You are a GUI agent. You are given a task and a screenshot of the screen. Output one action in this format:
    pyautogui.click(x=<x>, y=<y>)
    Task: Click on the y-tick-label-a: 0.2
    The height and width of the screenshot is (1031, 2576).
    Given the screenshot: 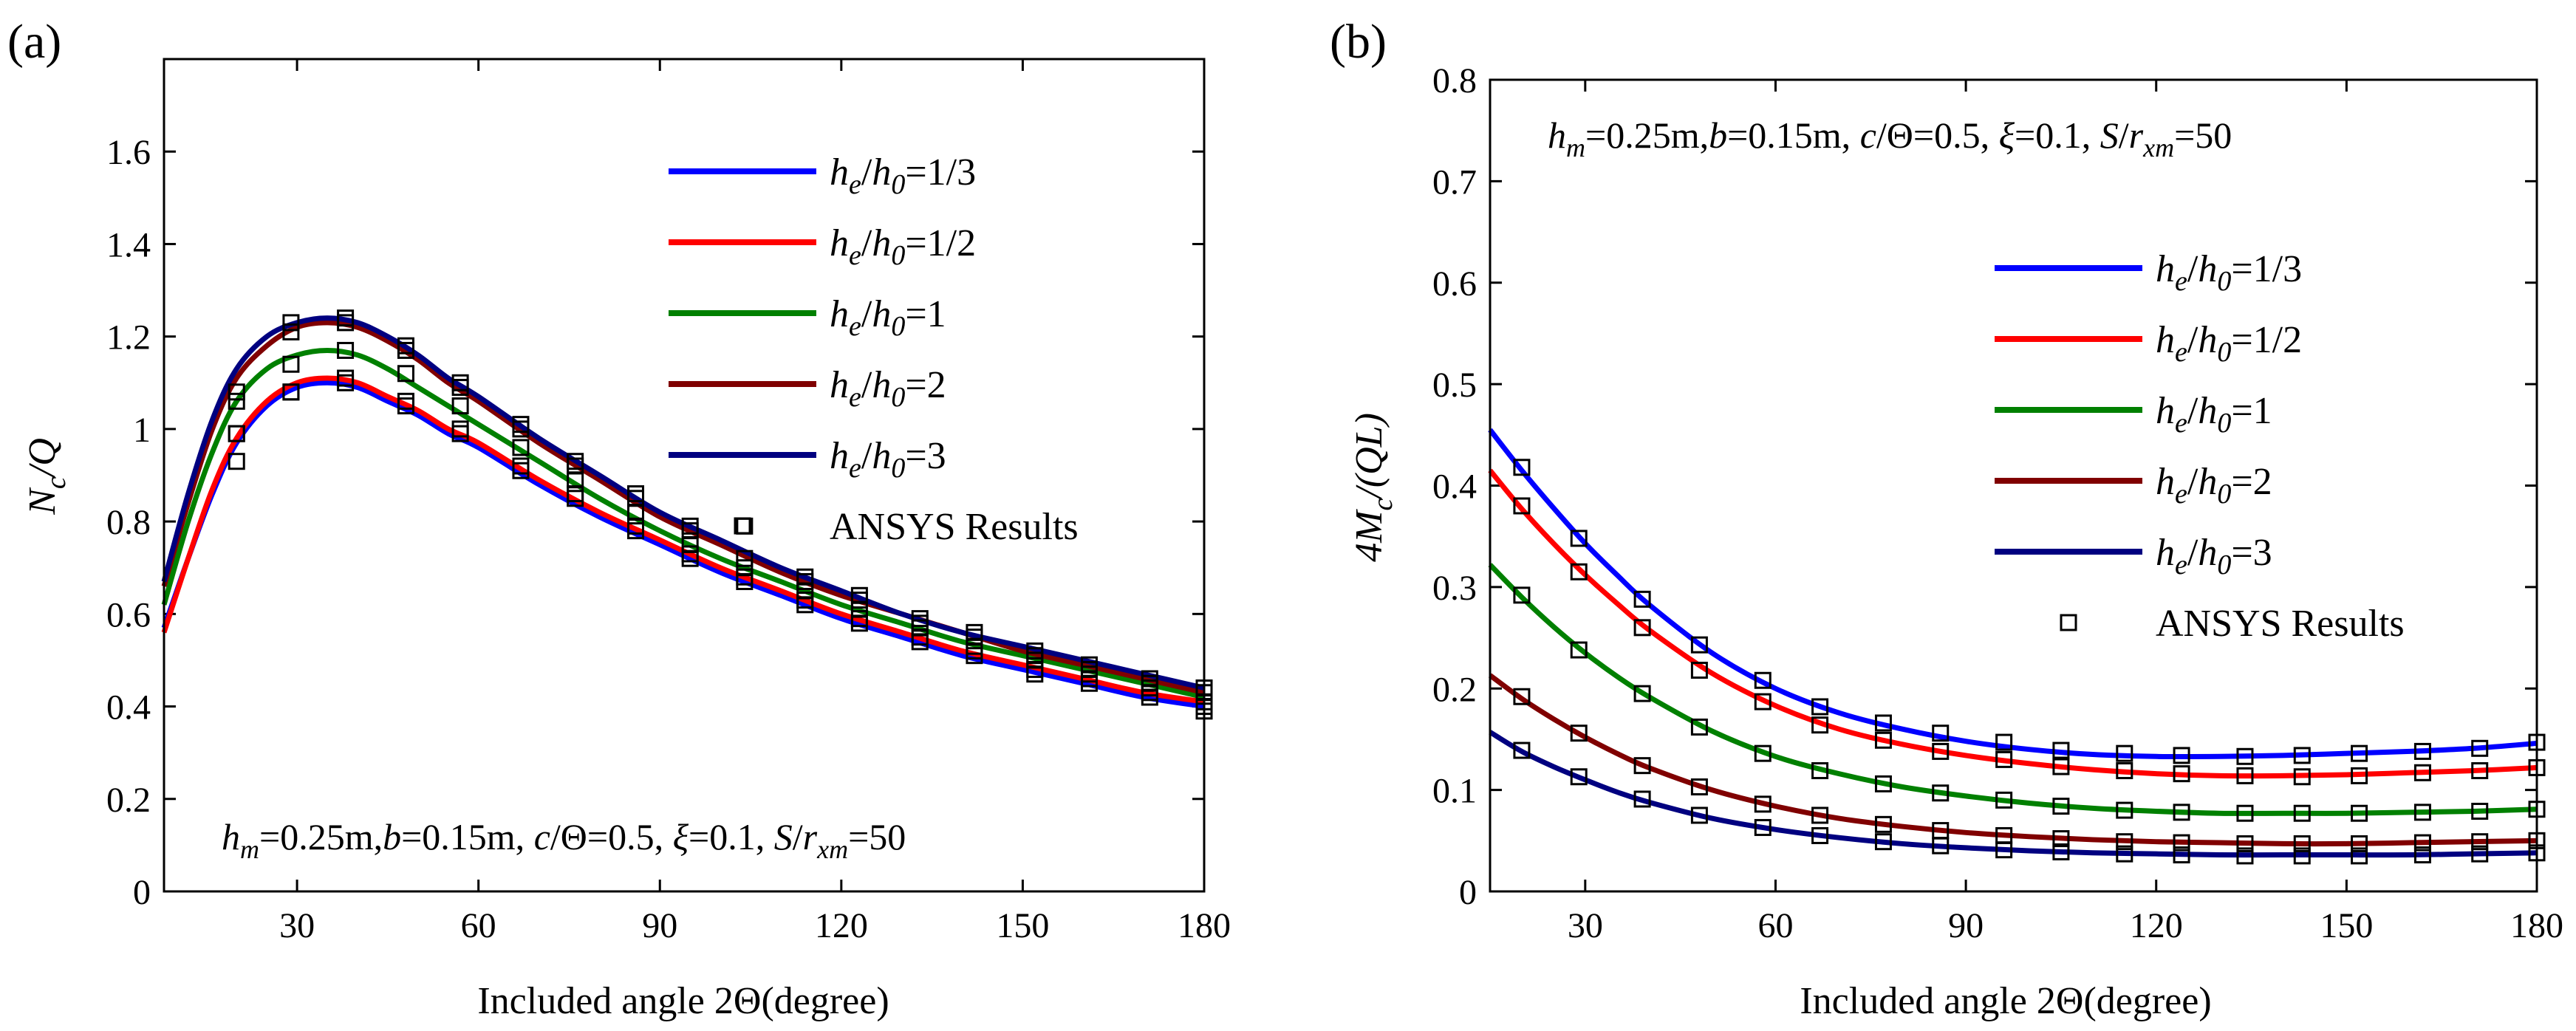 What is the action you would take?
    pyautogui.click(x=128, y=801)
    